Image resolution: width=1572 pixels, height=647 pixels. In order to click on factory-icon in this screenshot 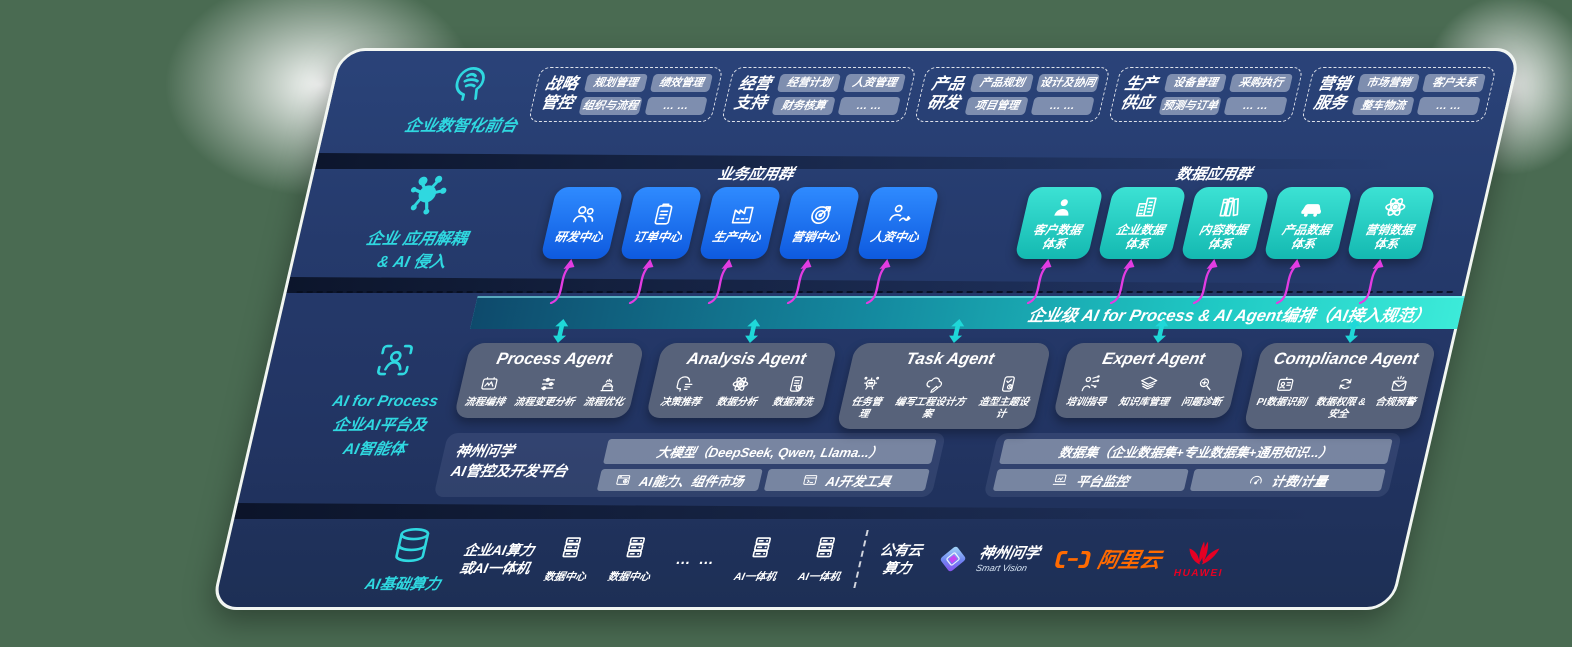, I will do `click(742, 214)`.